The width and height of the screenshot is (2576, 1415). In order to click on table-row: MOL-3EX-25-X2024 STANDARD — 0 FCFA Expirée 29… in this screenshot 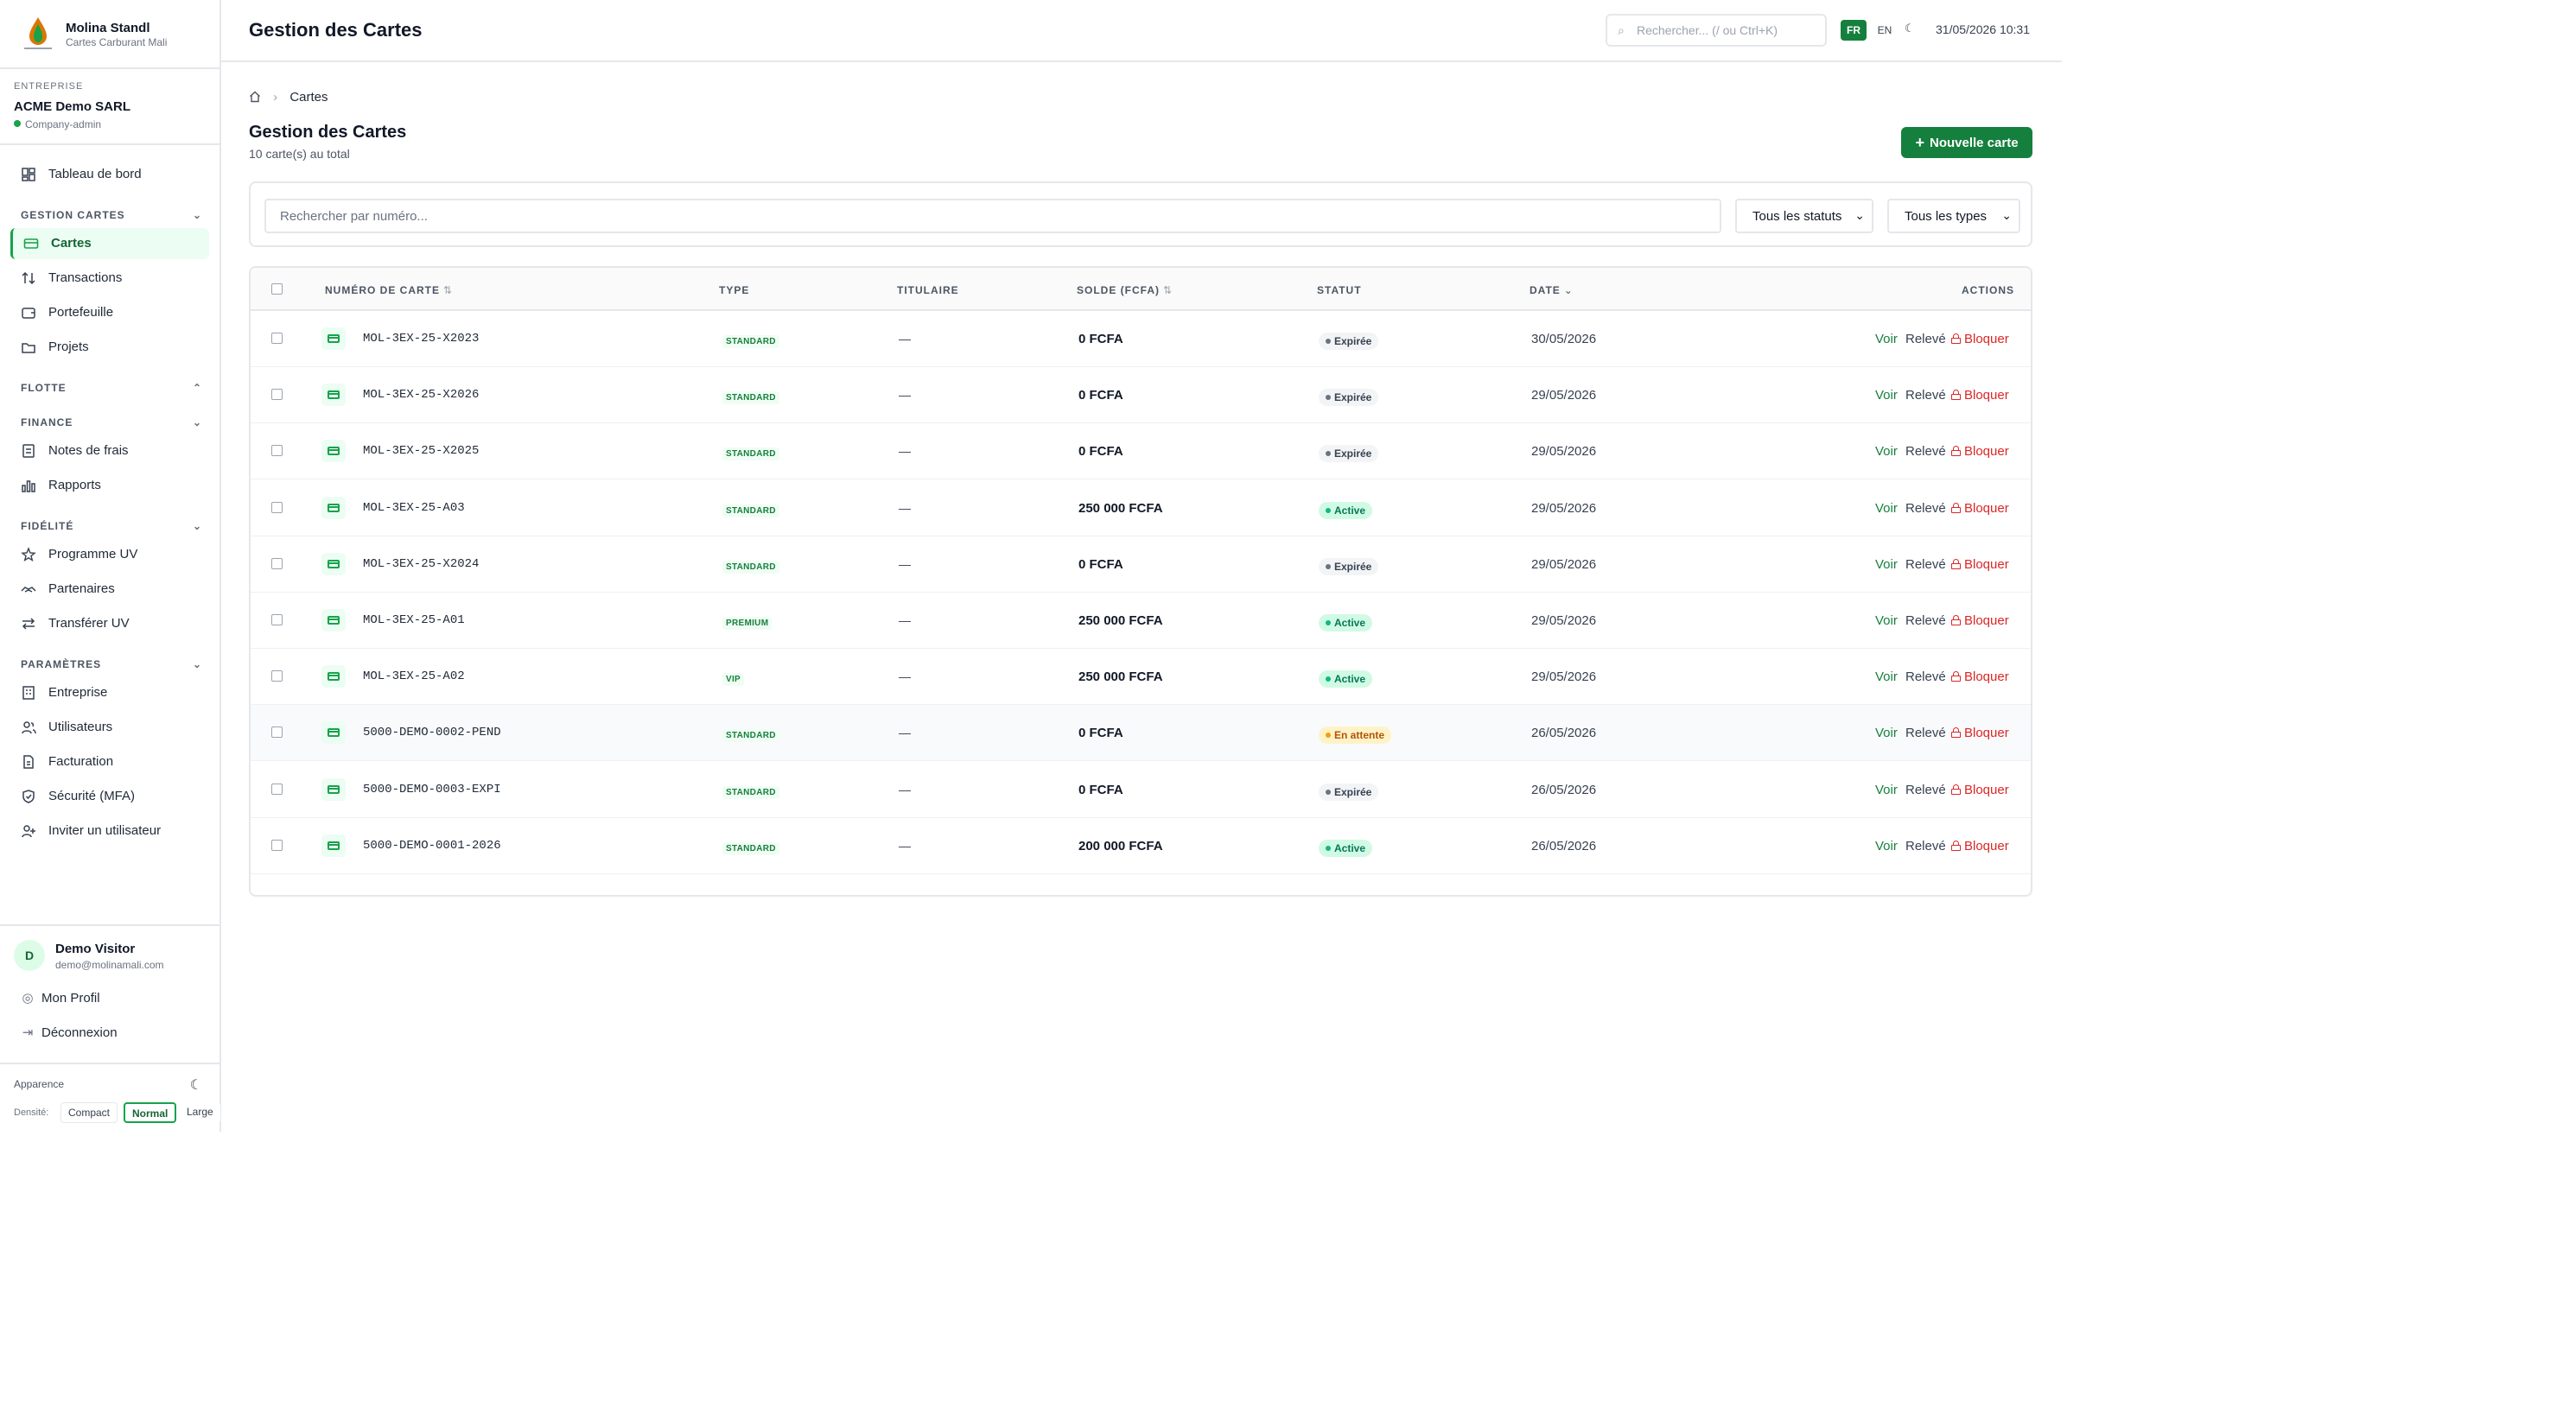, I will do `click(1141, 565)`.